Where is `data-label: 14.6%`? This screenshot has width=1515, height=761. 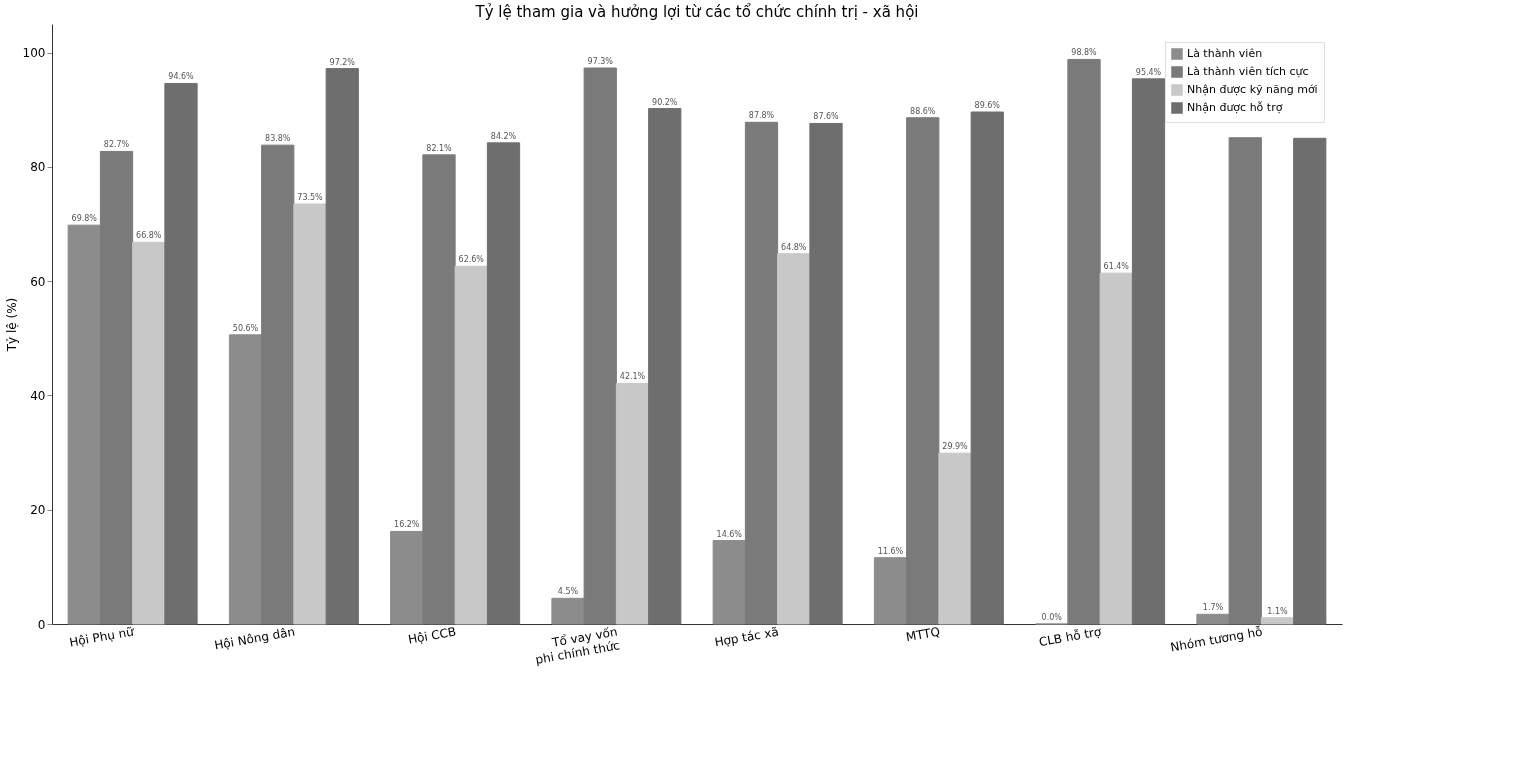 data-label: 14.6% is located at coordinates (729, 534).